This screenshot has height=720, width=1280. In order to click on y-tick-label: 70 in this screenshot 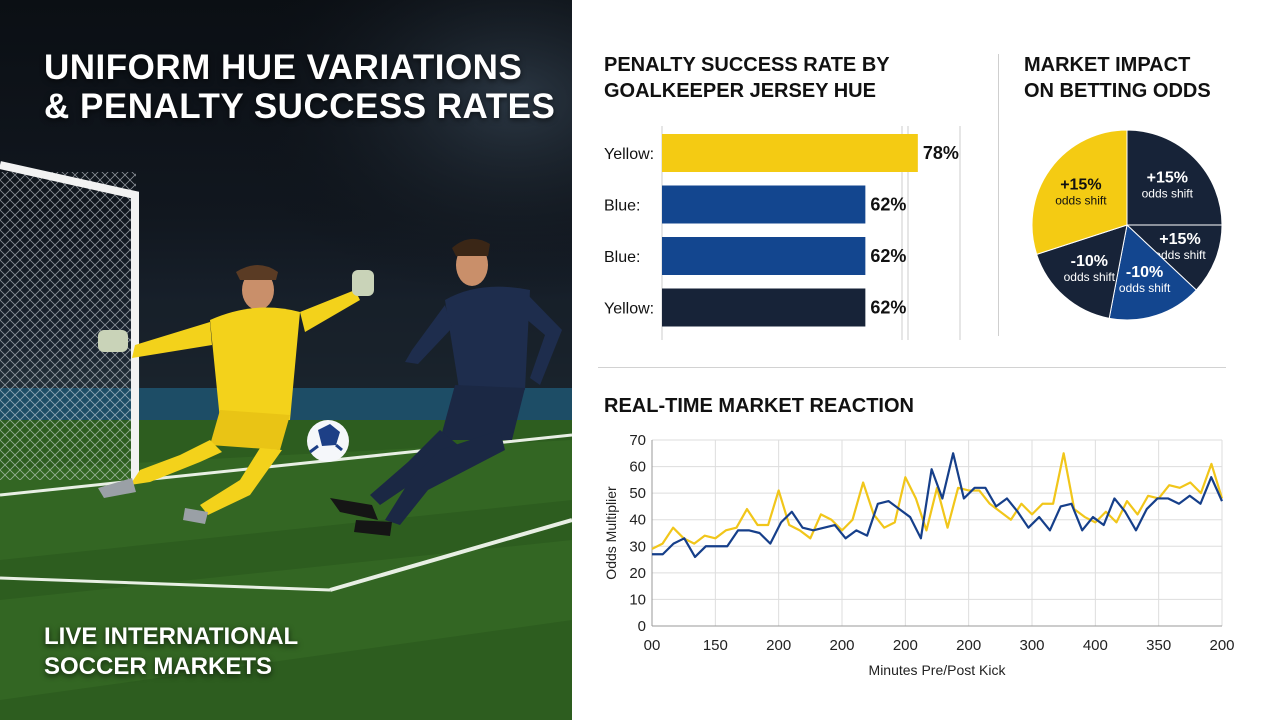, I will do `click(637, 440)`.